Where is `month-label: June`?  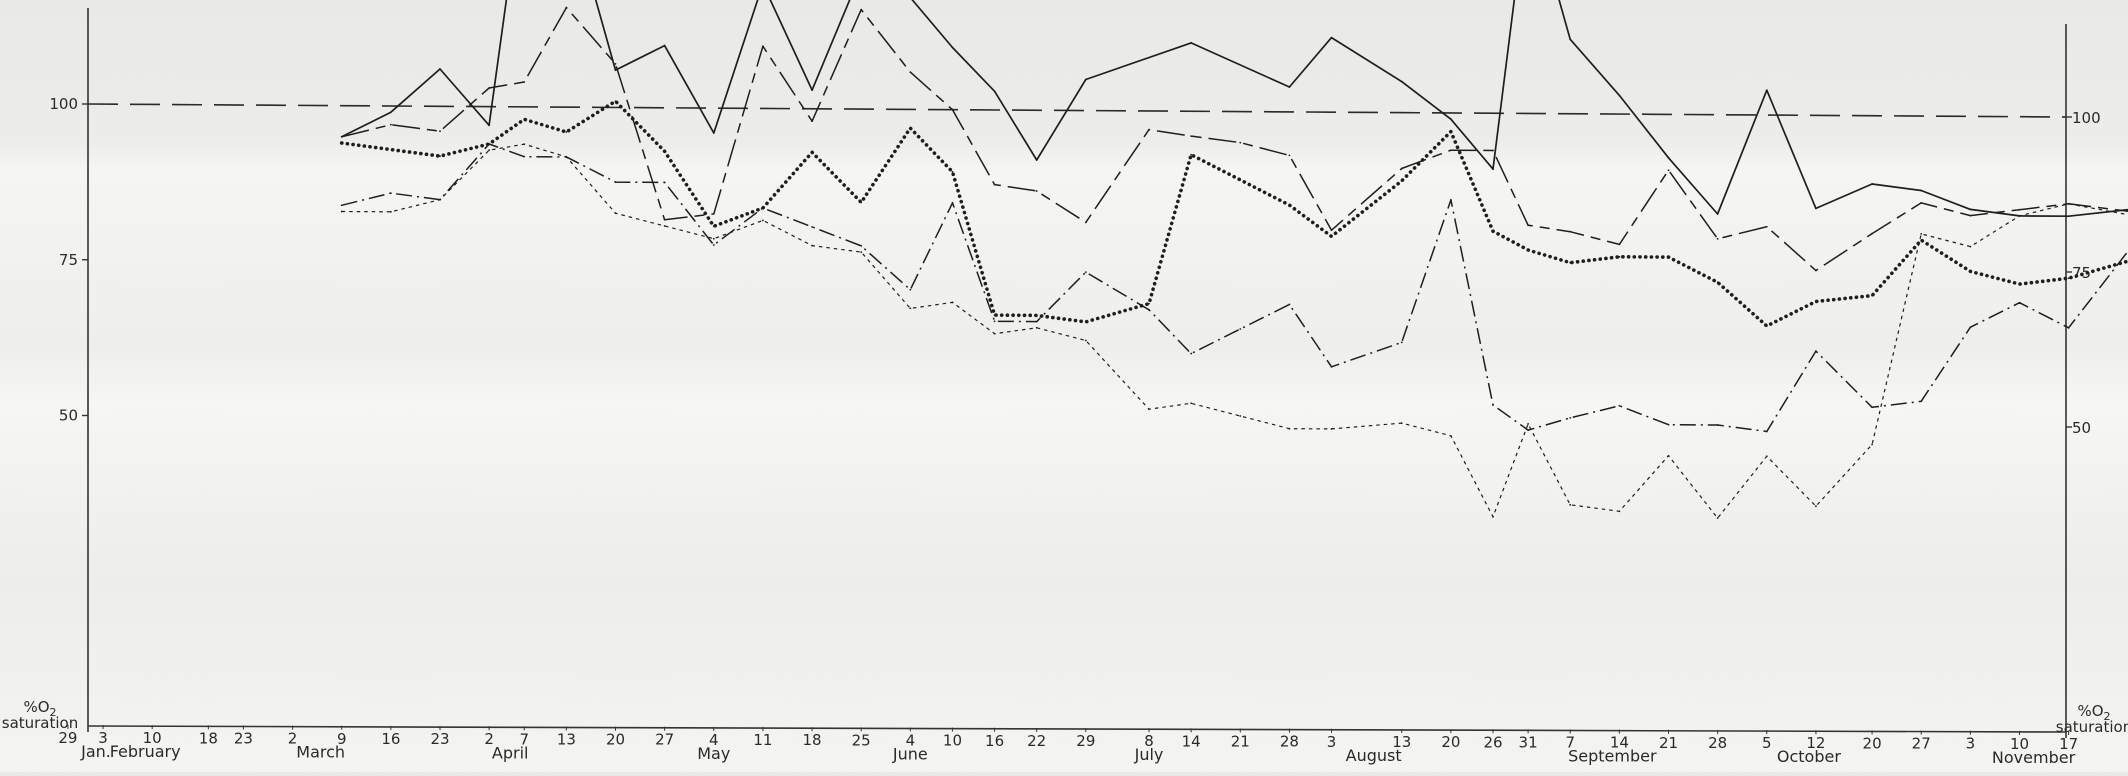 month-label: June is located at coordinates (910, 753).